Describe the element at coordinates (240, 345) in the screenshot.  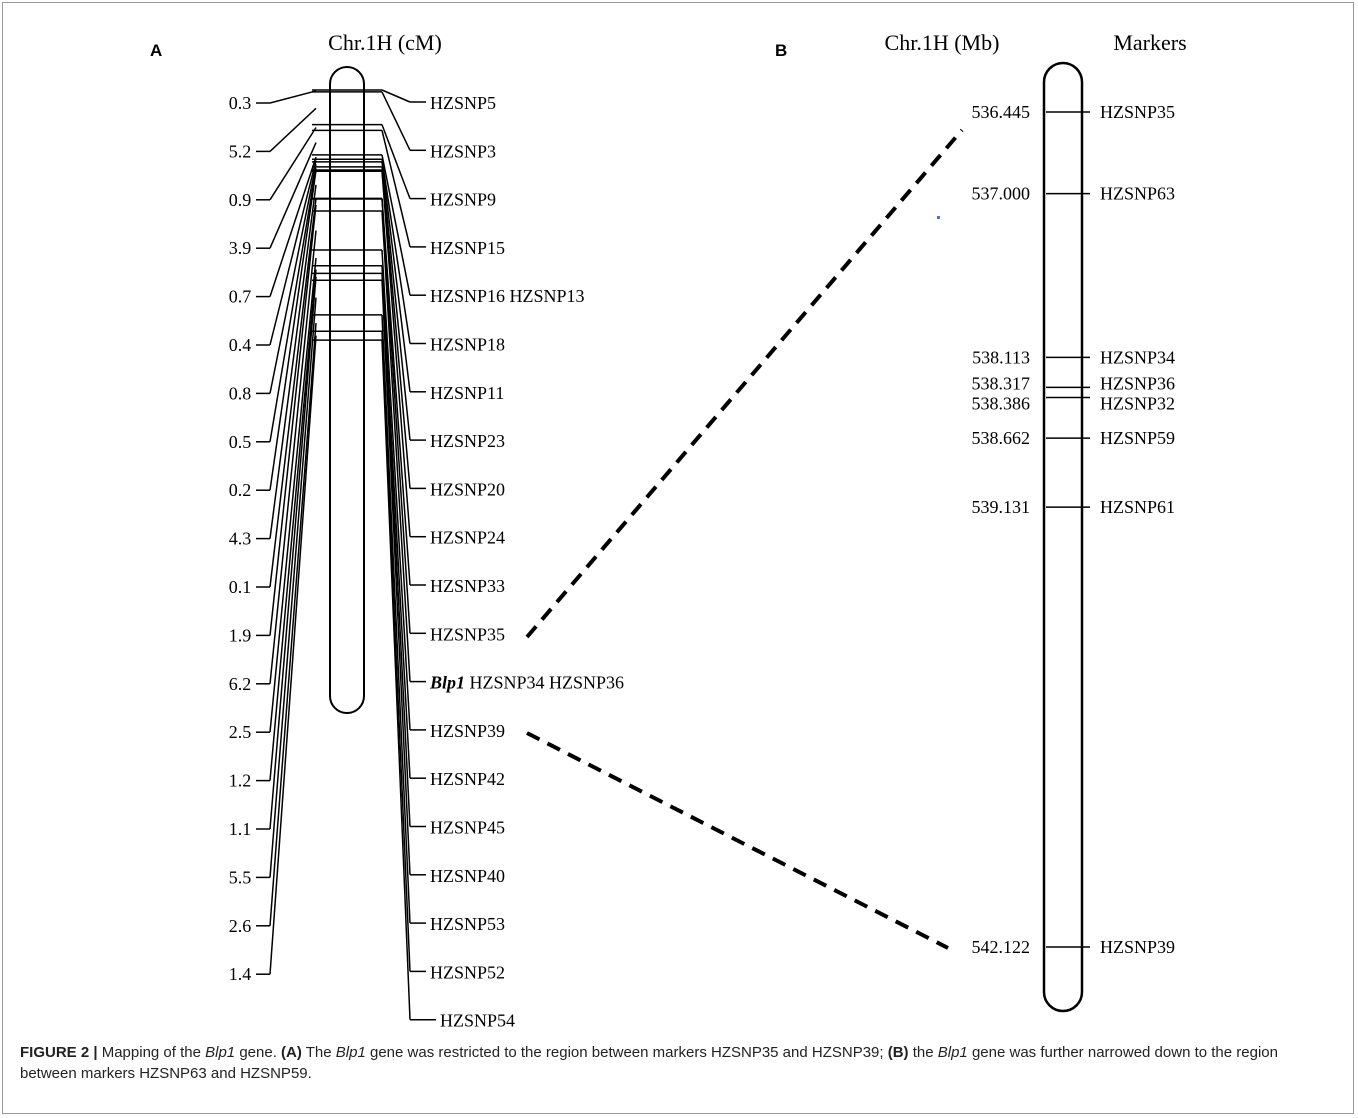
I see `distance-label: 0.4` at that location.